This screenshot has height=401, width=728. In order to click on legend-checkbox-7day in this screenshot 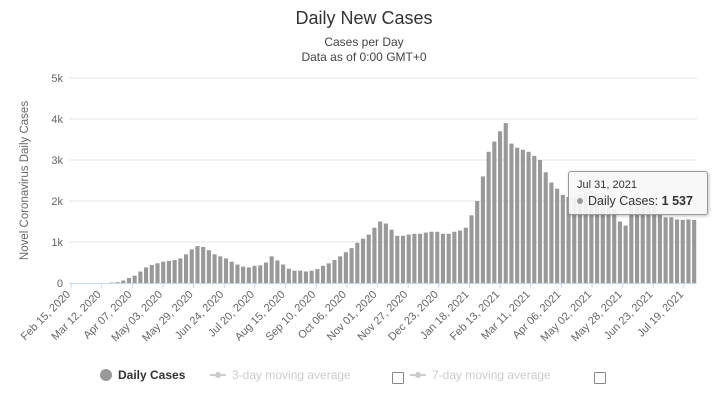, I will do `click(600, 378)`.